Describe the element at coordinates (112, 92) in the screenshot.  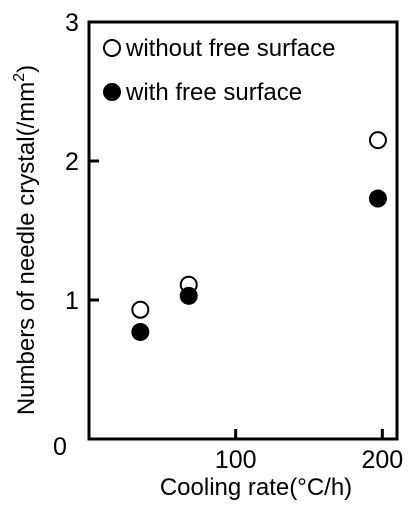
I see `legend-marker-filled` at that location.